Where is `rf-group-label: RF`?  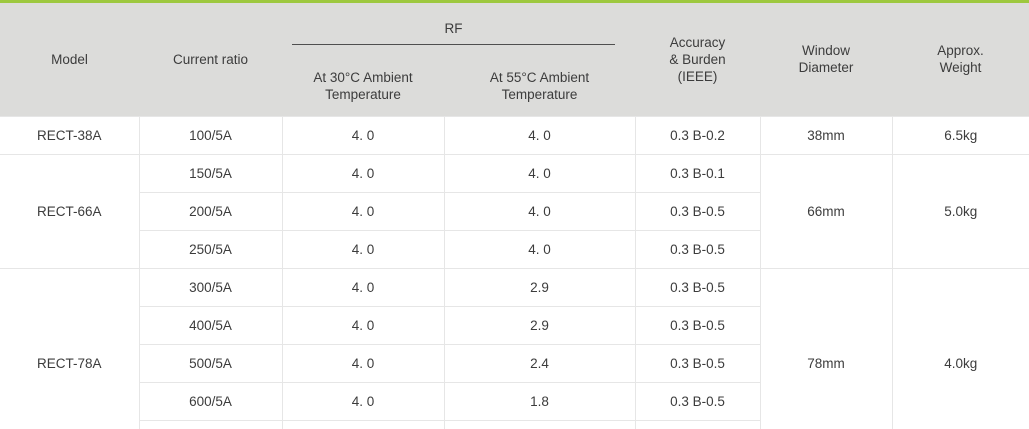 rf-group-label: RF is located at coordinates (453, 32).